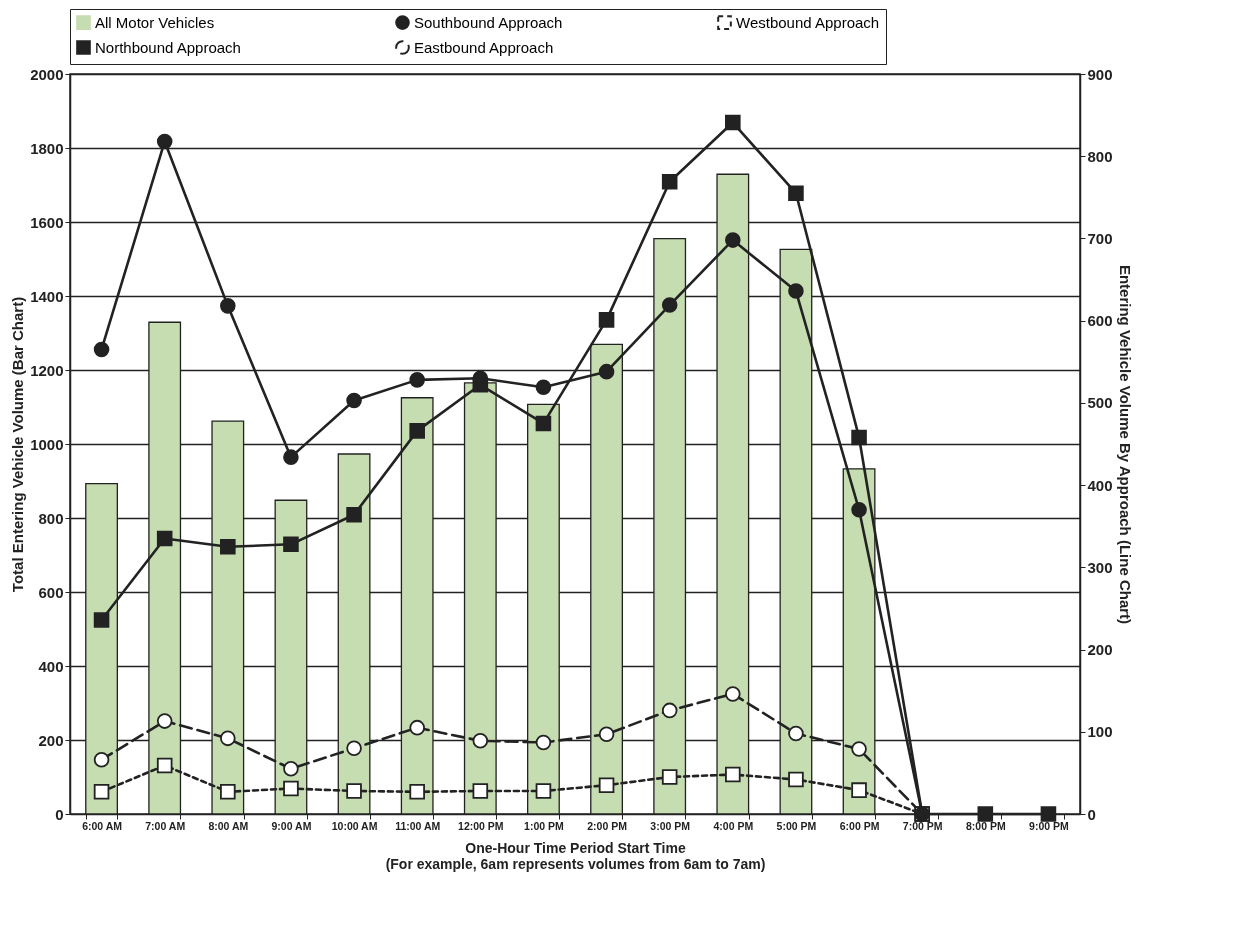 This screenshot has height=928, width=1251. What do you see at coordinates (1125, 444) in the screenshot?
I see `y2-axis-title: Entering Vehicle Volume By Approach (Line Chart)` at bounding box center [1125, 444].